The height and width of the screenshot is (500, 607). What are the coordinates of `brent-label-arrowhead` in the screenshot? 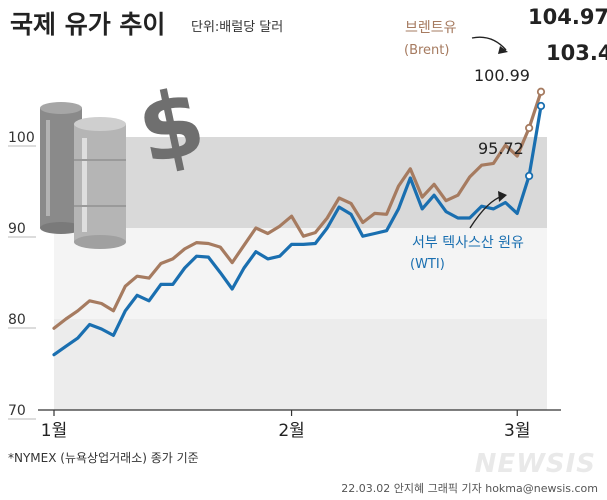 It's located at (503, 50).